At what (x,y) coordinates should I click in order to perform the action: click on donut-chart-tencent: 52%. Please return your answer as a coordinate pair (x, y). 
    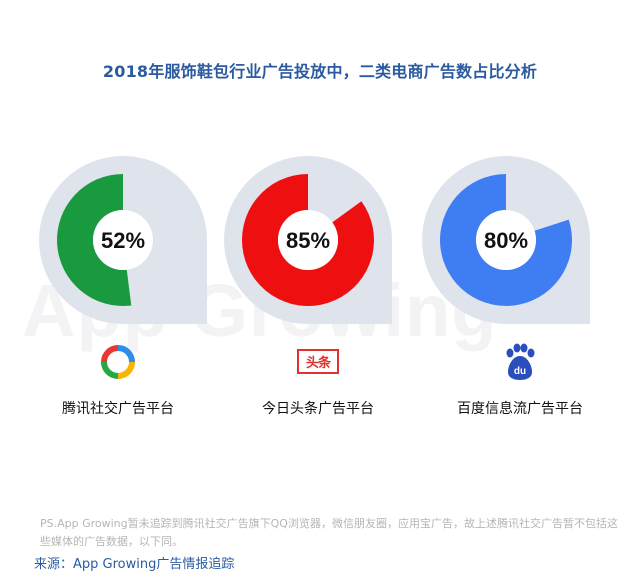
    Looking at the image, I should click on (123, 240).